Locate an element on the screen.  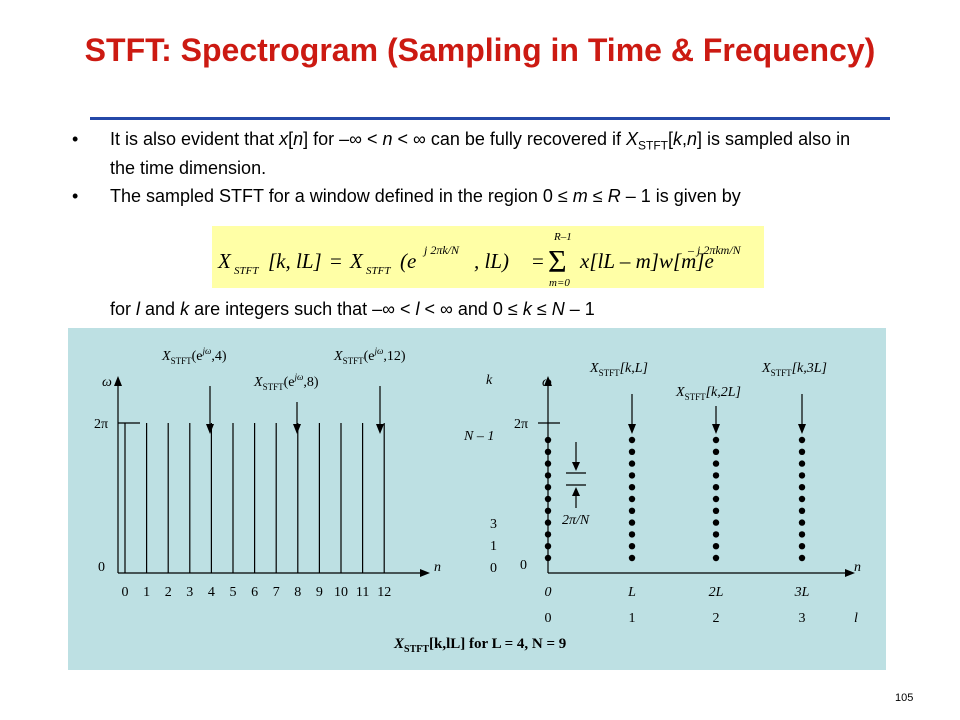
annotation-n12: XSTFT(ejω,12) is located at coordinates (369, 356).